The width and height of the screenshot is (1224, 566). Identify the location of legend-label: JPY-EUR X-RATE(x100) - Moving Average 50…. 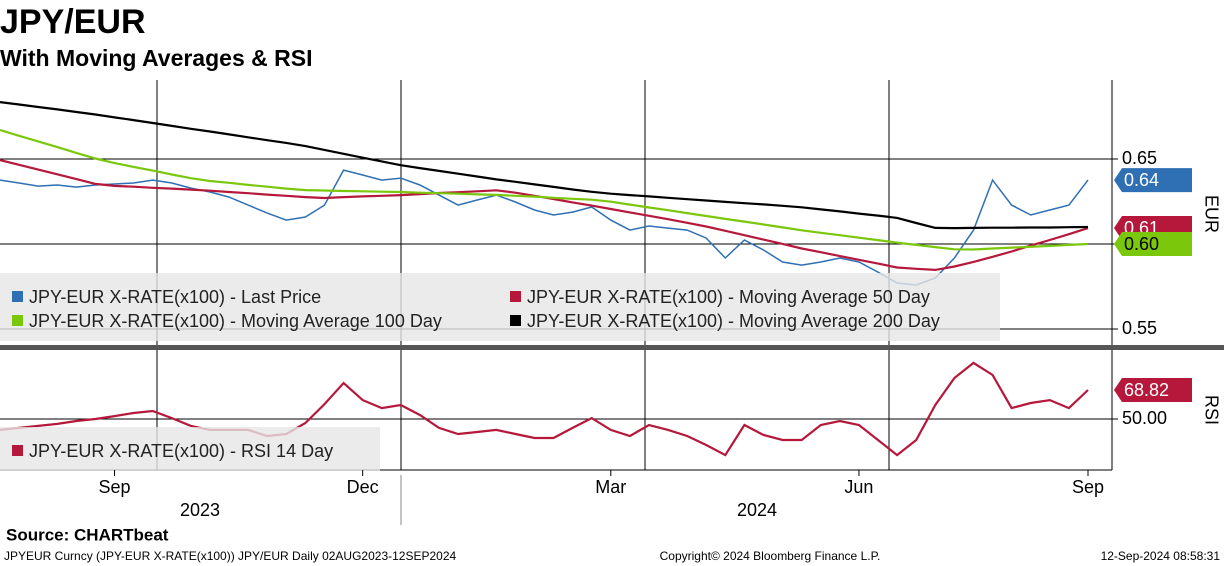
(728, 297).